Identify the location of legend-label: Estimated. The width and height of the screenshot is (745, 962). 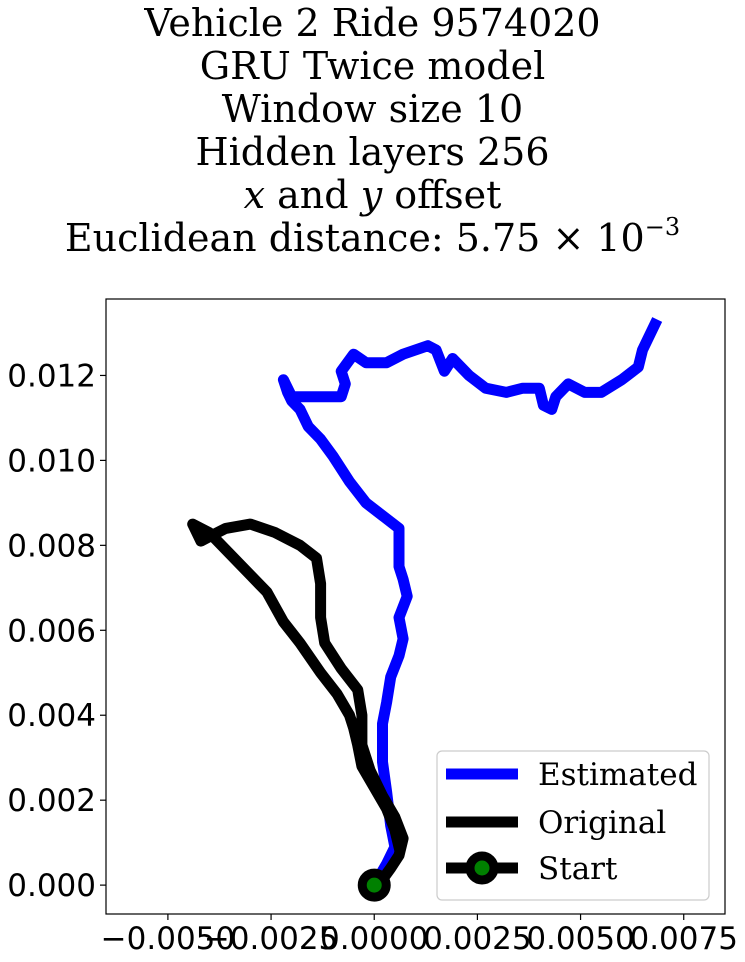
(617, 775).